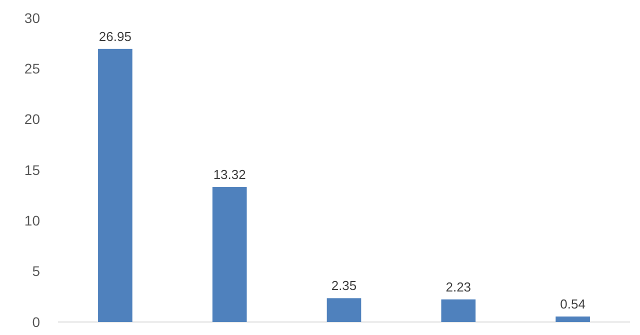  Describe the element at coordinates (344, 286) in the screenshot. I see `data-label: 2.35` at that location.